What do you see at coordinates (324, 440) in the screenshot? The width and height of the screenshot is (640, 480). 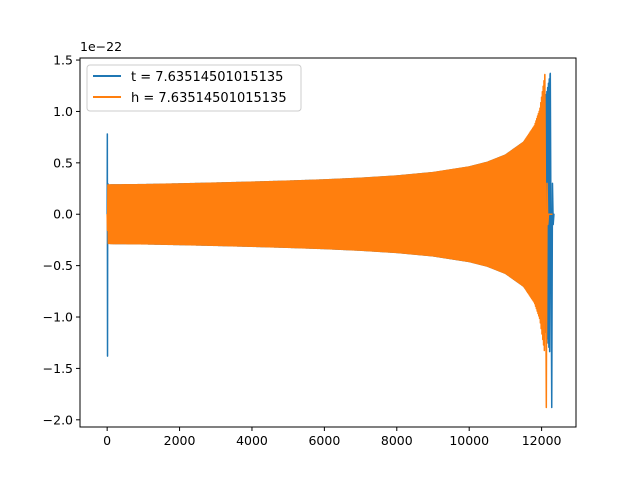 I see `x-tick-label: 6000` at bounding box center [324, 440].